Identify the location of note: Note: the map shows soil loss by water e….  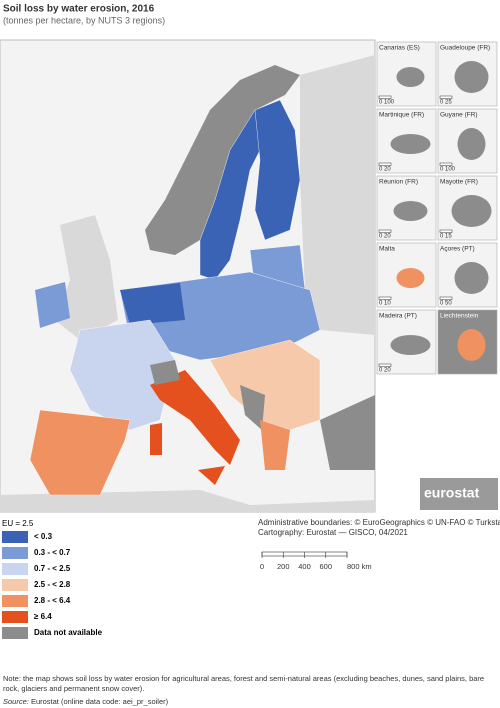
(244, 683).